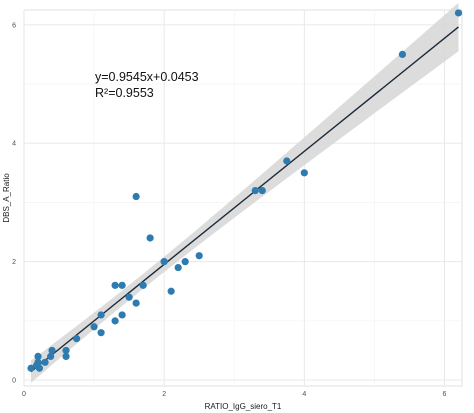 The height and width of the screenshot is (413, 474). Describe the element at coordinates (14, 203) in the screenshot. I see `y-axis-ticks: 0 2 4 6` at that location.